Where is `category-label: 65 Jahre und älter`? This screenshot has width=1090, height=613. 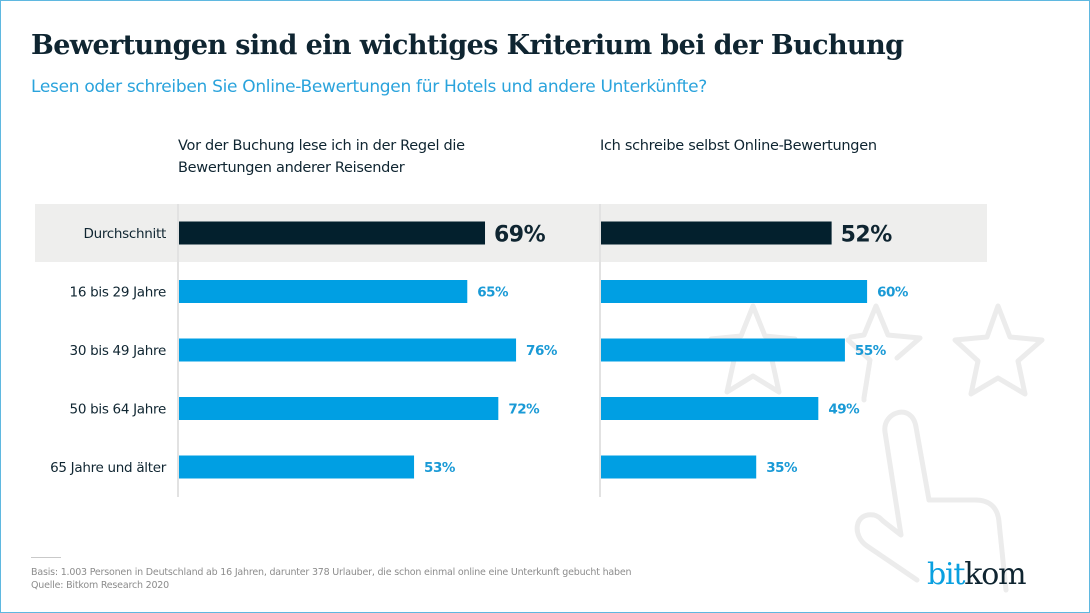
category-label: 65 Jahre und älter is located at coordinates (108, 468).